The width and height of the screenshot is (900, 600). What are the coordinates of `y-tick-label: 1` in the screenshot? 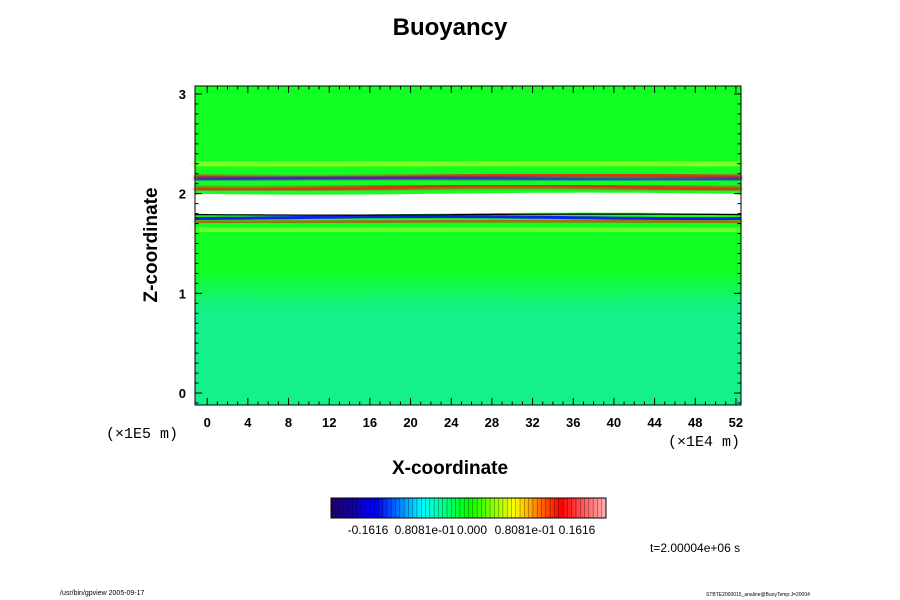 It's located at (182, 293).